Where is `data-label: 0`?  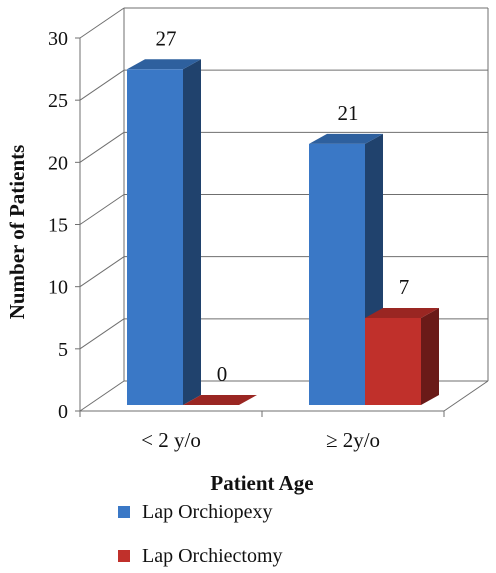
data-label: 0 is located at coordinates (222, 374).